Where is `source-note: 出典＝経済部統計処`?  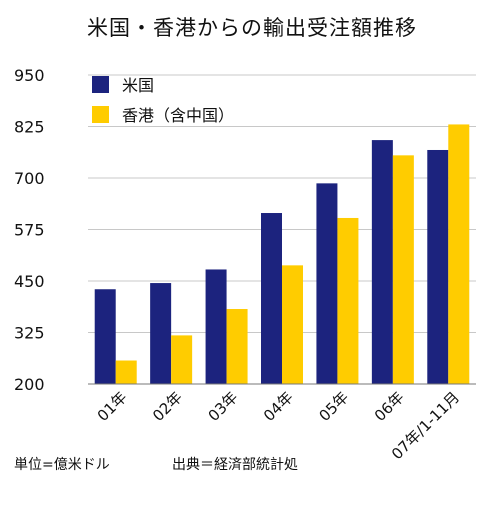
source-note: 出典＝経済部統計処 is located at coordinates (235, 465).